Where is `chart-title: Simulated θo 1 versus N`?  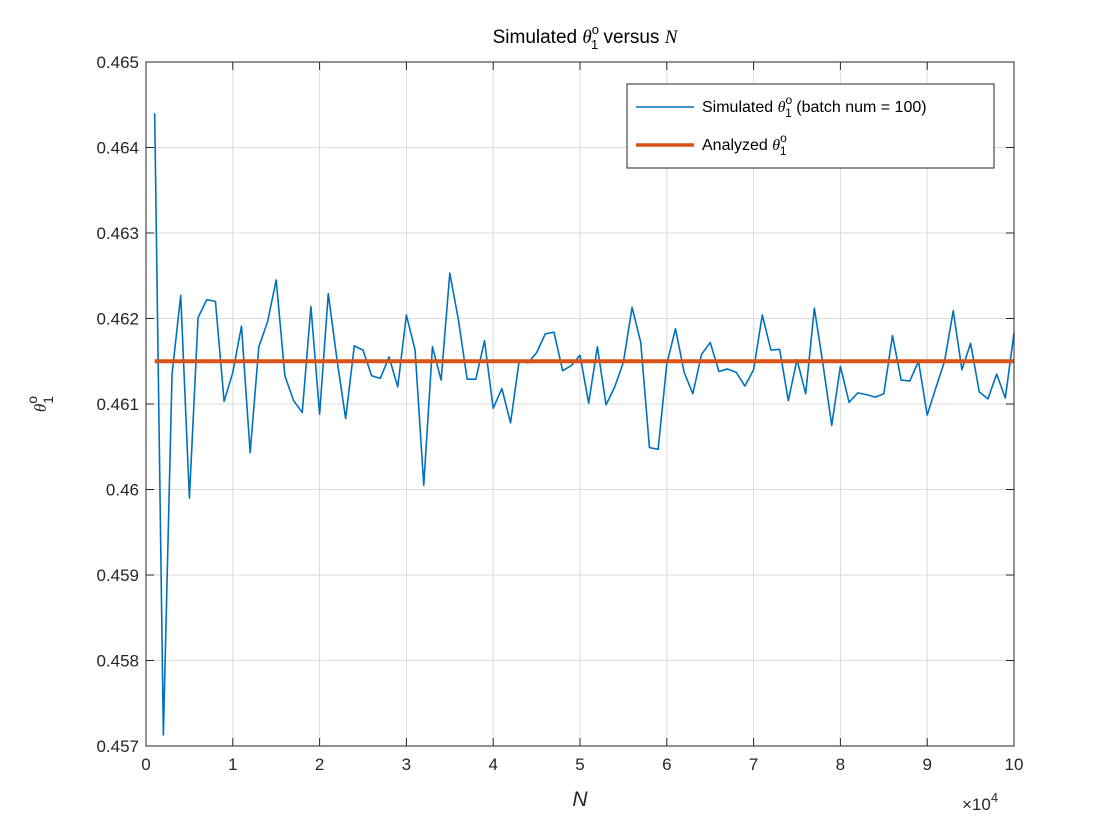 chart-title: Simulated θo 1 versus N is located at coordinates (586, 37).